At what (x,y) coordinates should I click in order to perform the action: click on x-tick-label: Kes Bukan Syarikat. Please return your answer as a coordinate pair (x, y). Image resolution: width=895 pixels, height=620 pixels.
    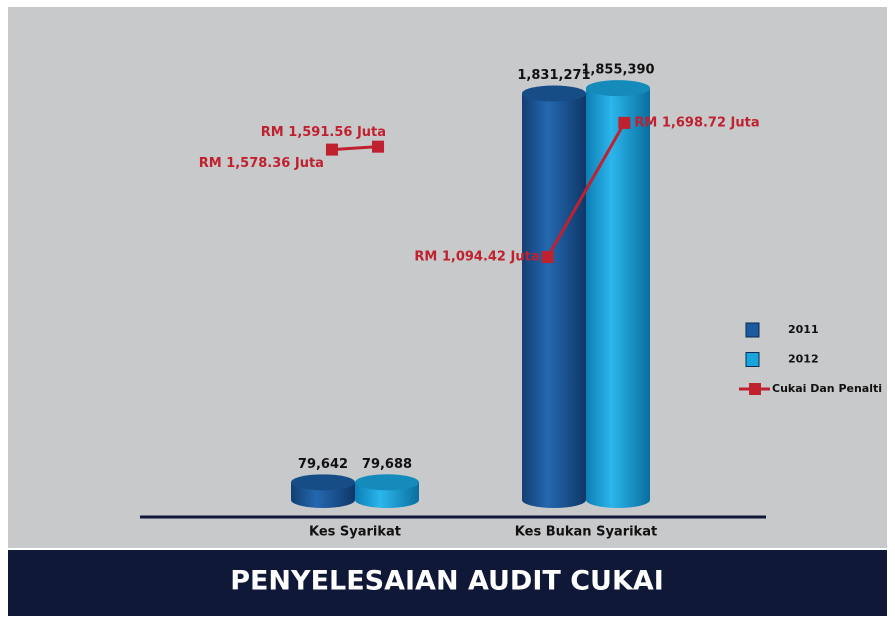
    Looking at the image, I should click on (586, 532).